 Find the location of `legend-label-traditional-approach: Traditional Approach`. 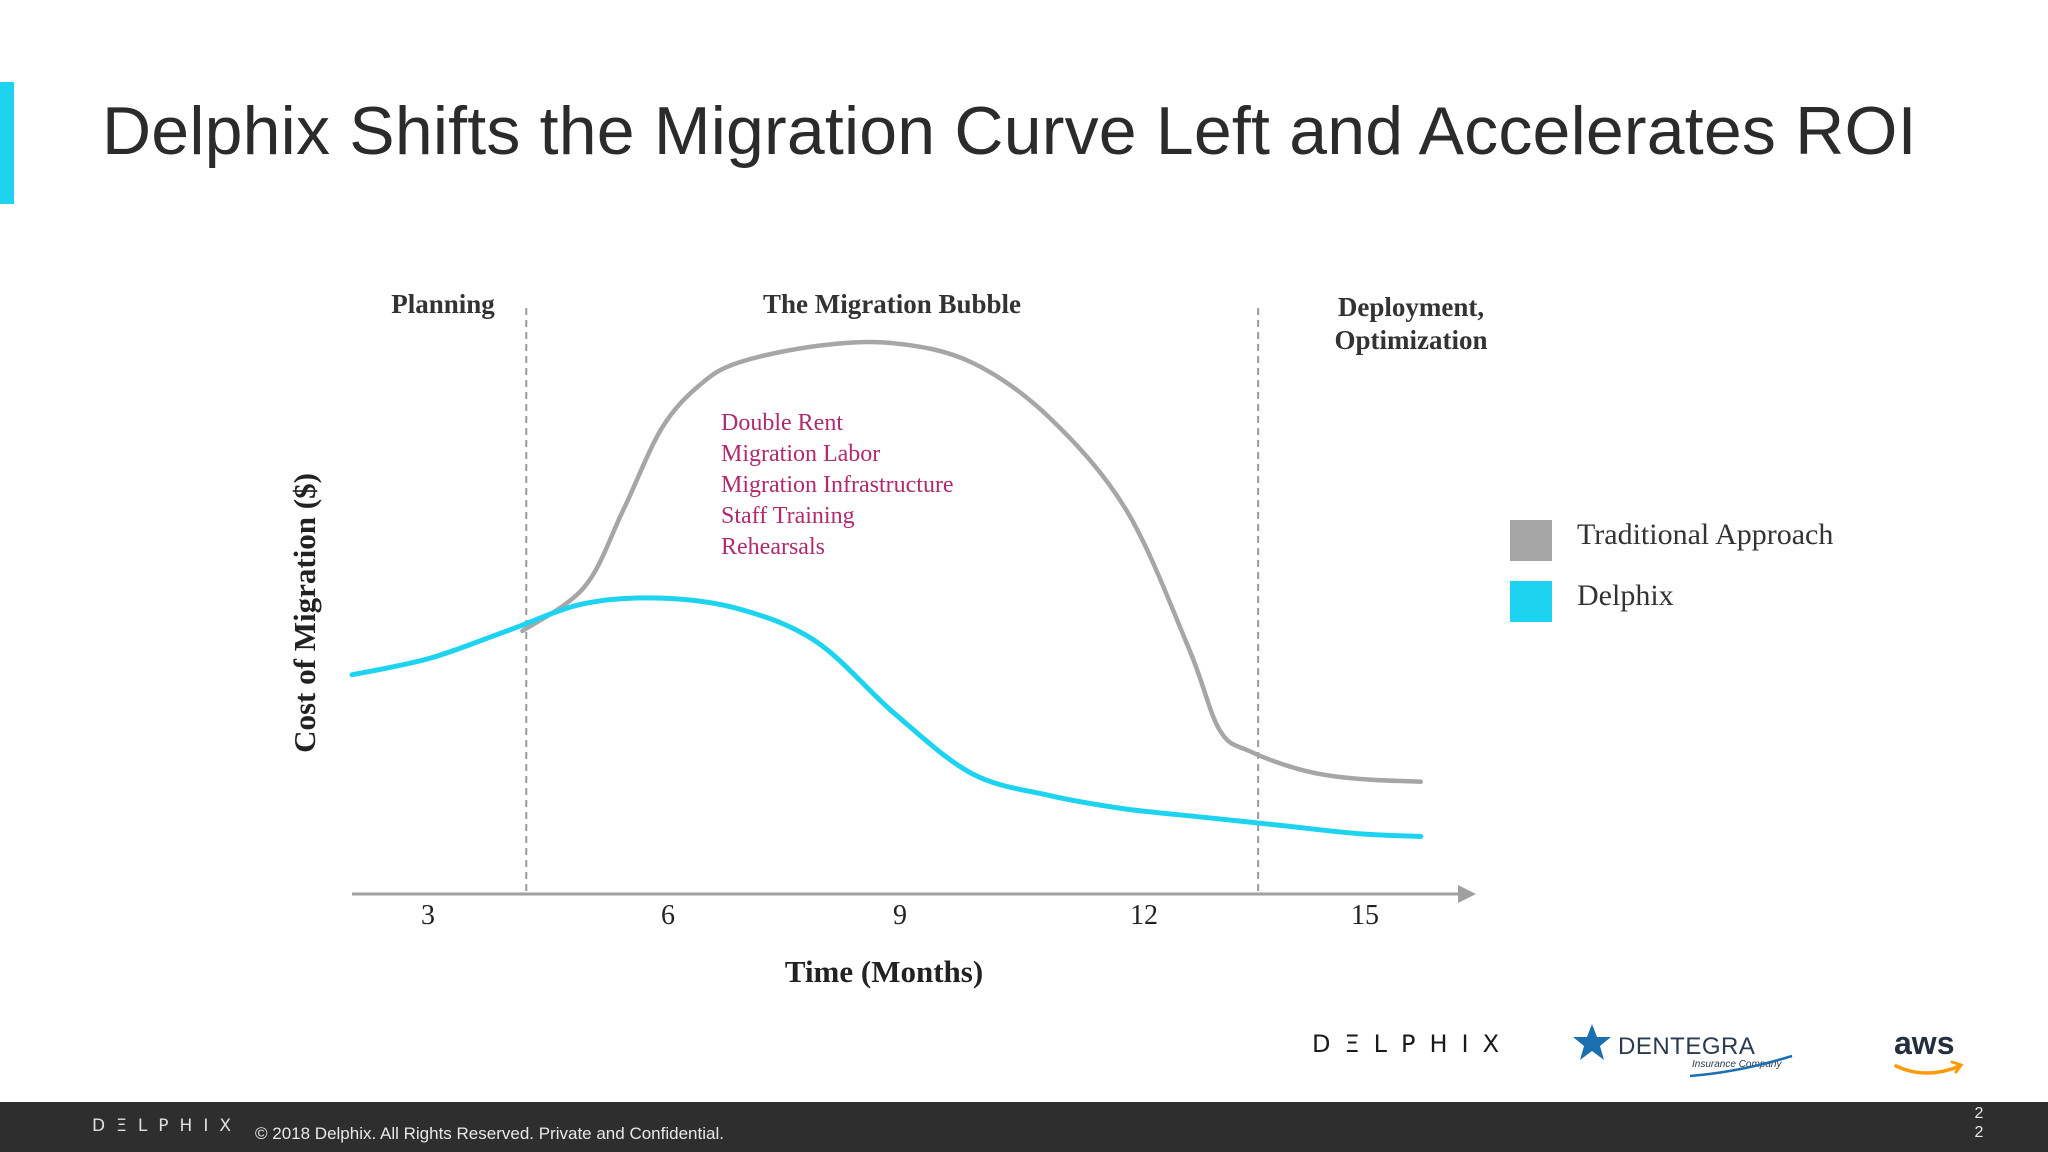

legend-label-traditional-approach: Traditional Approach is located at coordinates (1705, 534).